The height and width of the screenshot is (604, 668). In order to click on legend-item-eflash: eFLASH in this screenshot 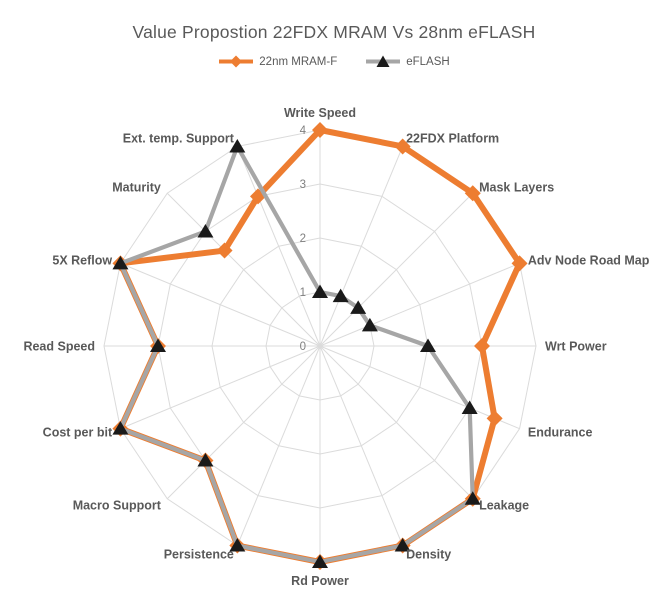, I will do `click(407, 61)`.